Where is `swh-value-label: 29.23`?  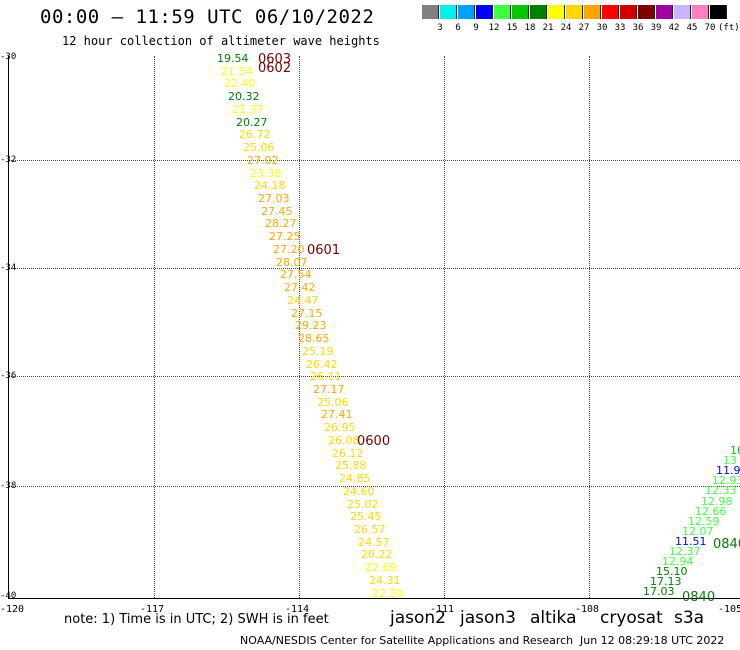 swh-value-label: 29.23 is located at coordinates (311, 325).